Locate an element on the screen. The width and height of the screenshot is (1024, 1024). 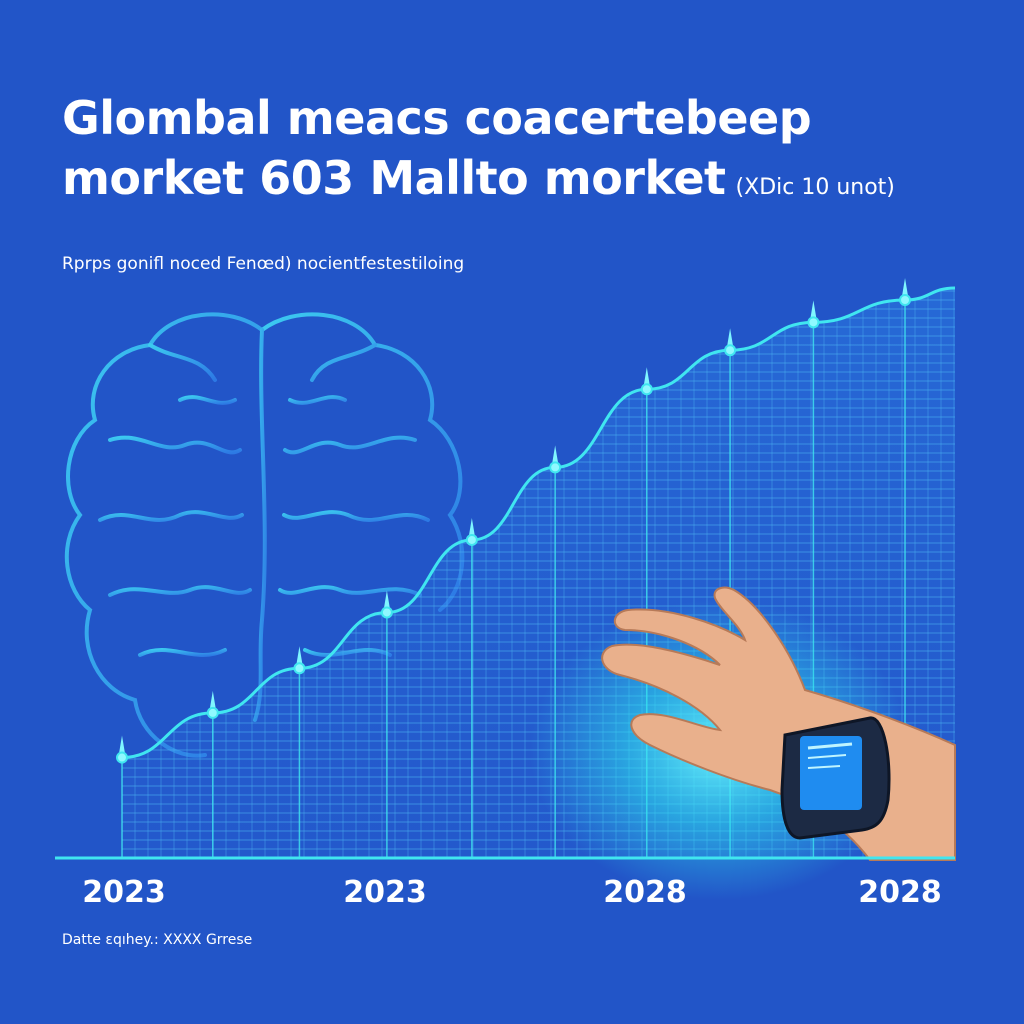
title-line-1: Glombal meacs coacertebeep is located at coordinates (437, 118).